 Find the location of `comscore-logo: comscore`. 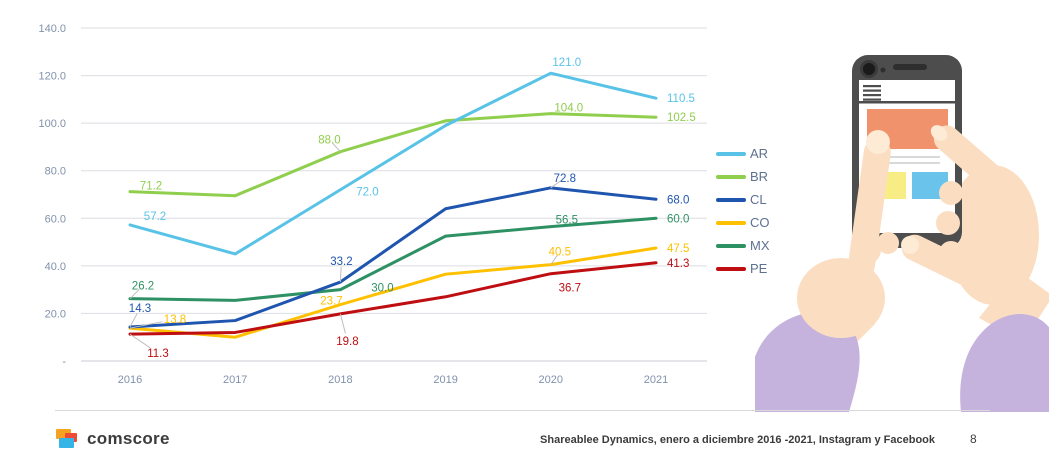

comscore-logo: comscore is located at coordinates (112, 439).